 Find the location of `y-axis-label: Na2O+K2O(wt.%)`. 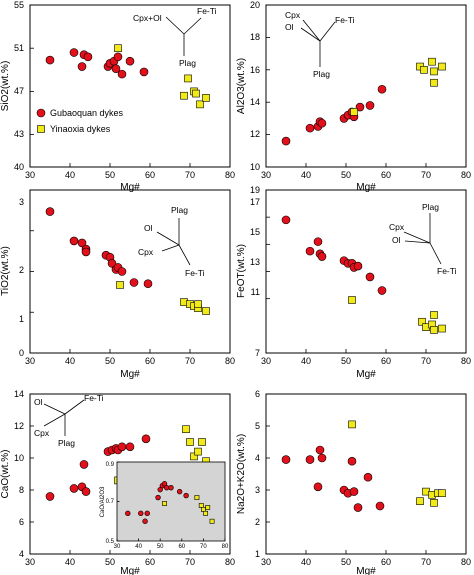

y-axis-label: Na2O+K2O(wt.%) is located at coordinates (241, 474).